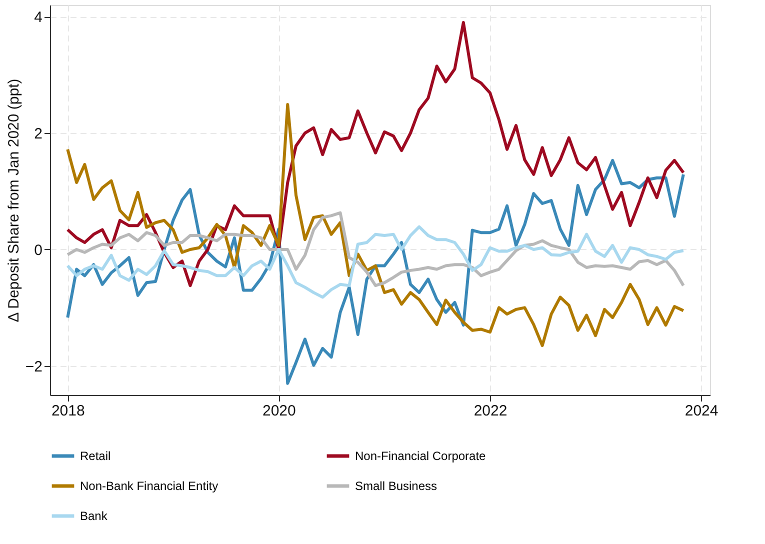 The height and width of the screenshot is (544, 765). What do you see at coordinates (701, 411) in the screenshot?
I see `x-tick-label: 2024` at bounding box center [701, 411].